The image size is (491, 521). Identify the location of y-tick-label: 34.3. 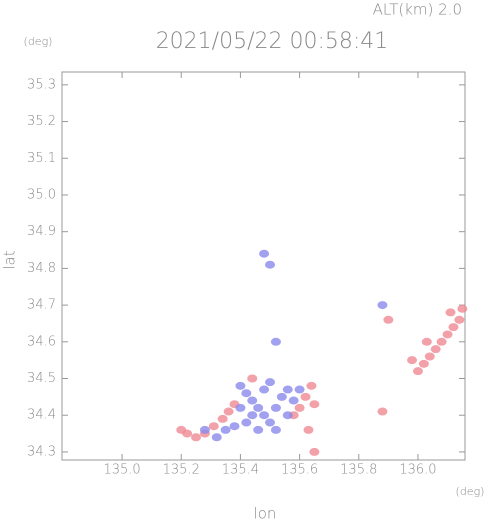
(41, 451).